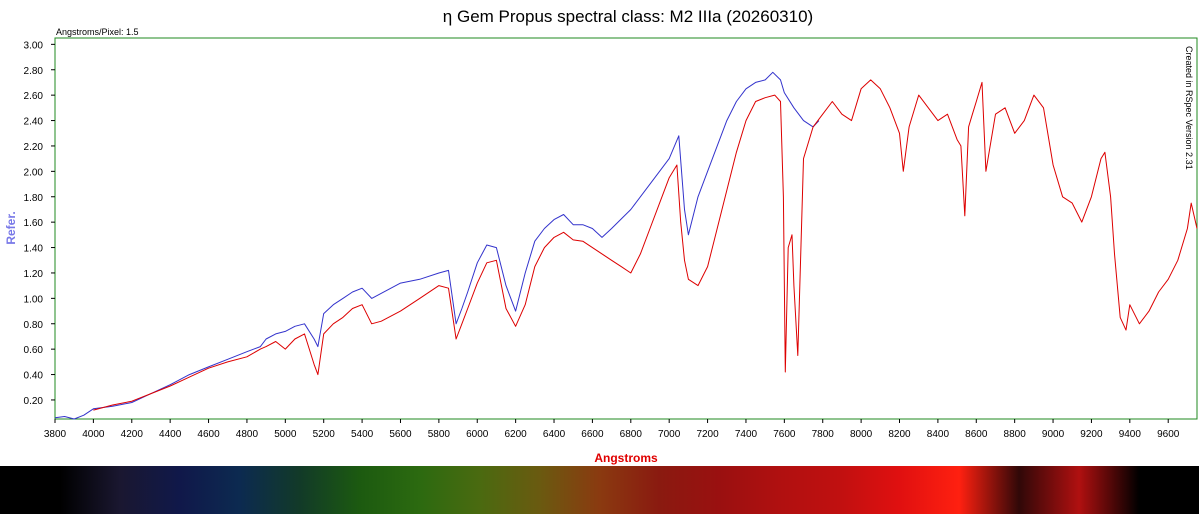  I want to click on x-tick-label: 7800, so click(823, 434).